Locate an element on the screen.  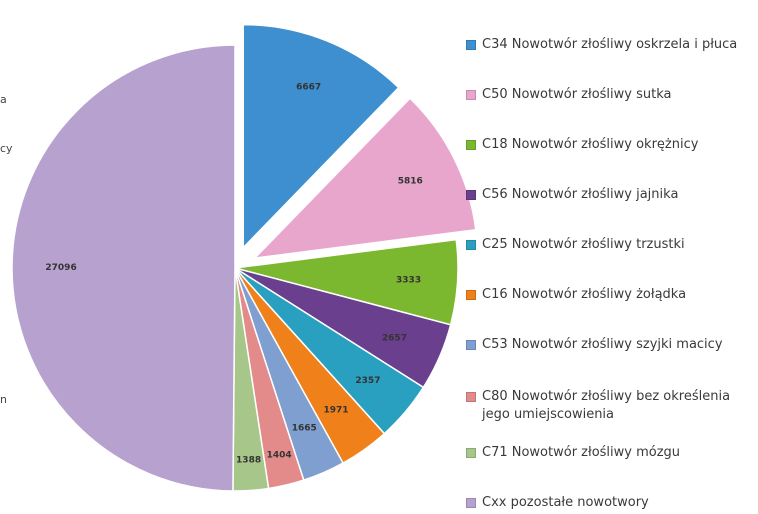
legend-item: C71 Nowotwór złośliwy mózgu is located at coordinates (611, 453).